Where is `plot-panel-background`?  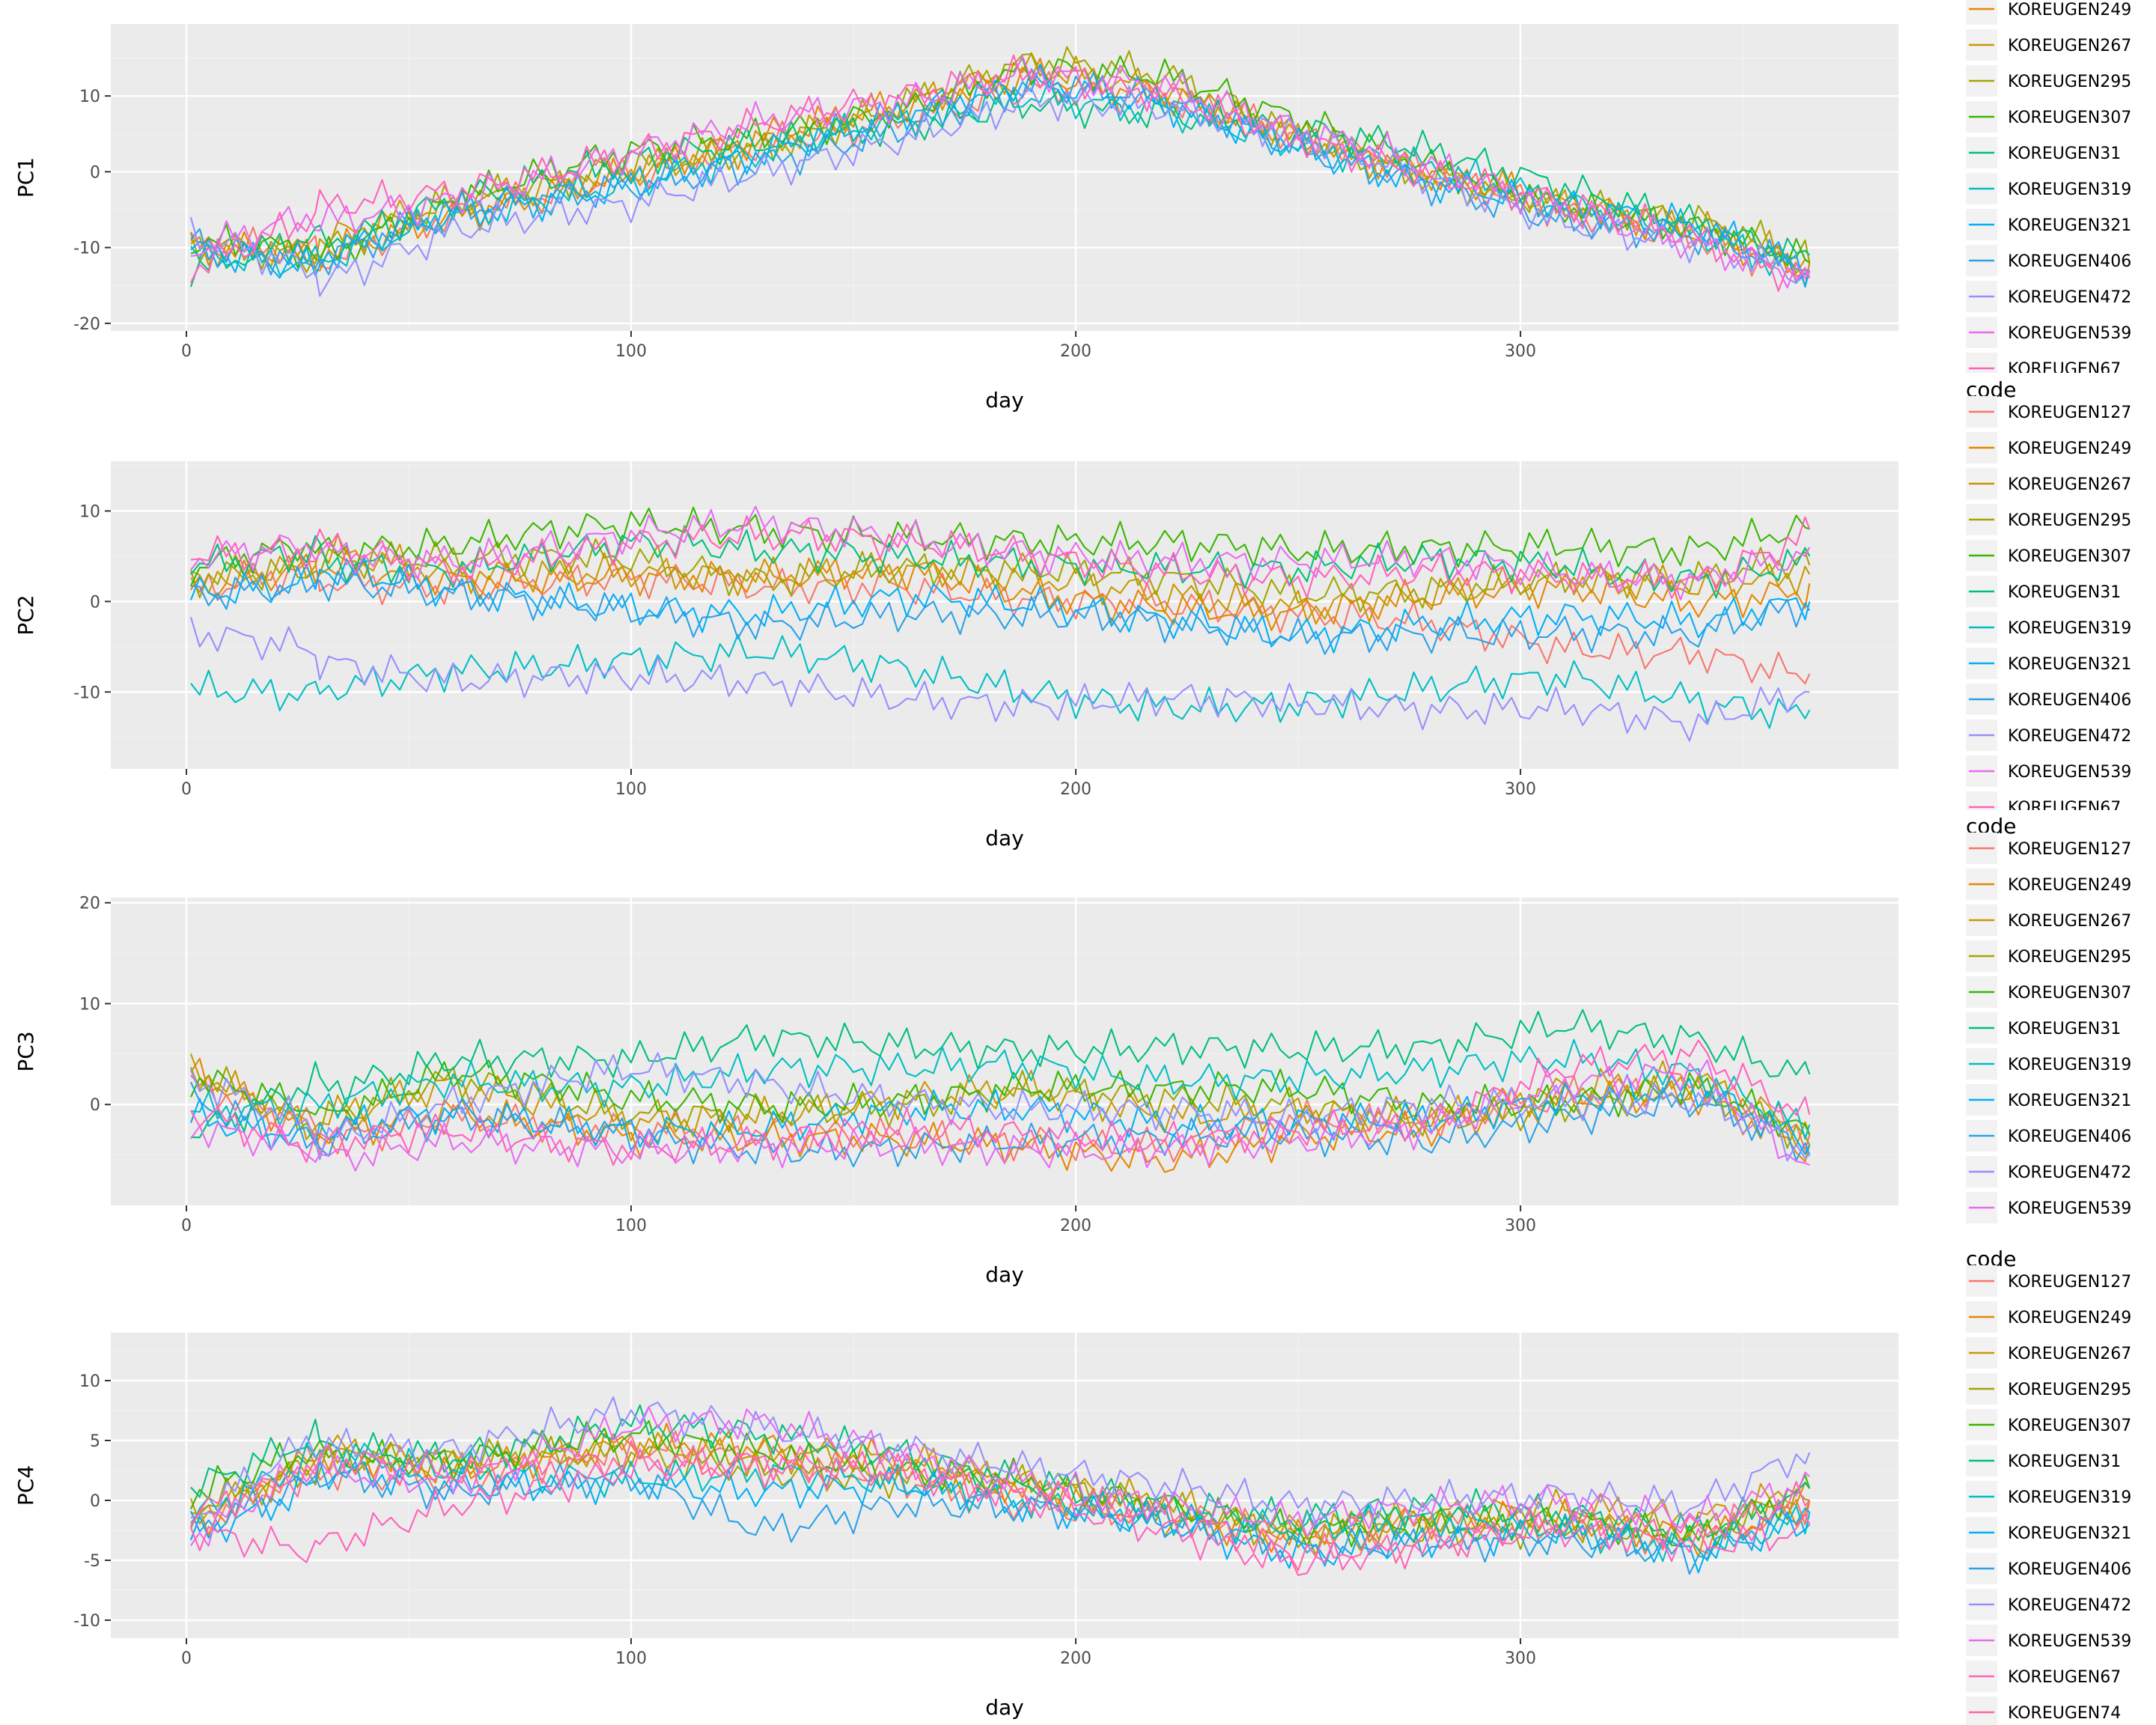 plot-panel-background is located at coordinates (1004, 615).